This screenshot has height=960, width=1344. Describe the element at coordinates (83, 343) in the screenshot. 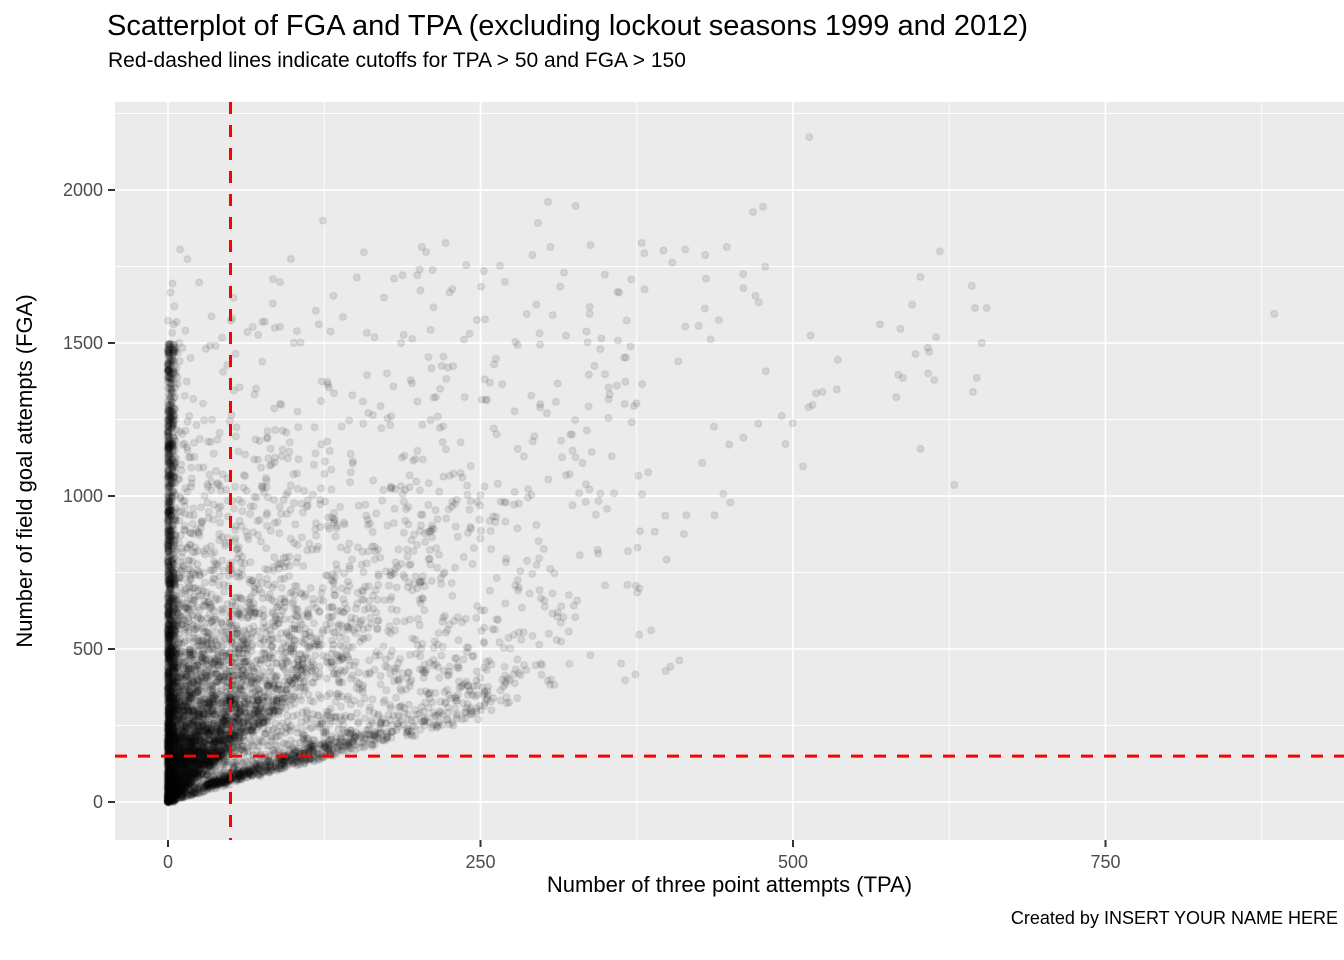

I see `y-tick-label: 1500` at that location.